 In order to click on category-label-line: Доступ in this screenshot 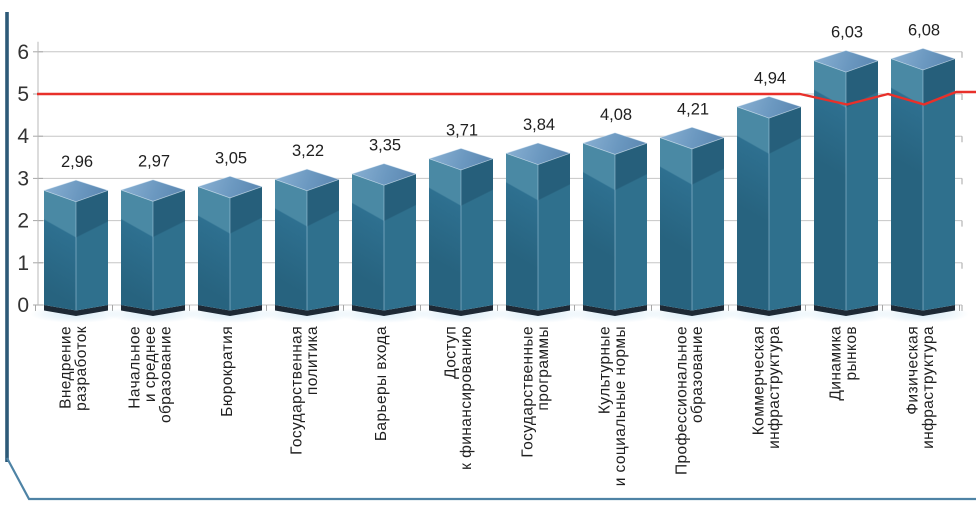, I will do `click(450, 352)`.